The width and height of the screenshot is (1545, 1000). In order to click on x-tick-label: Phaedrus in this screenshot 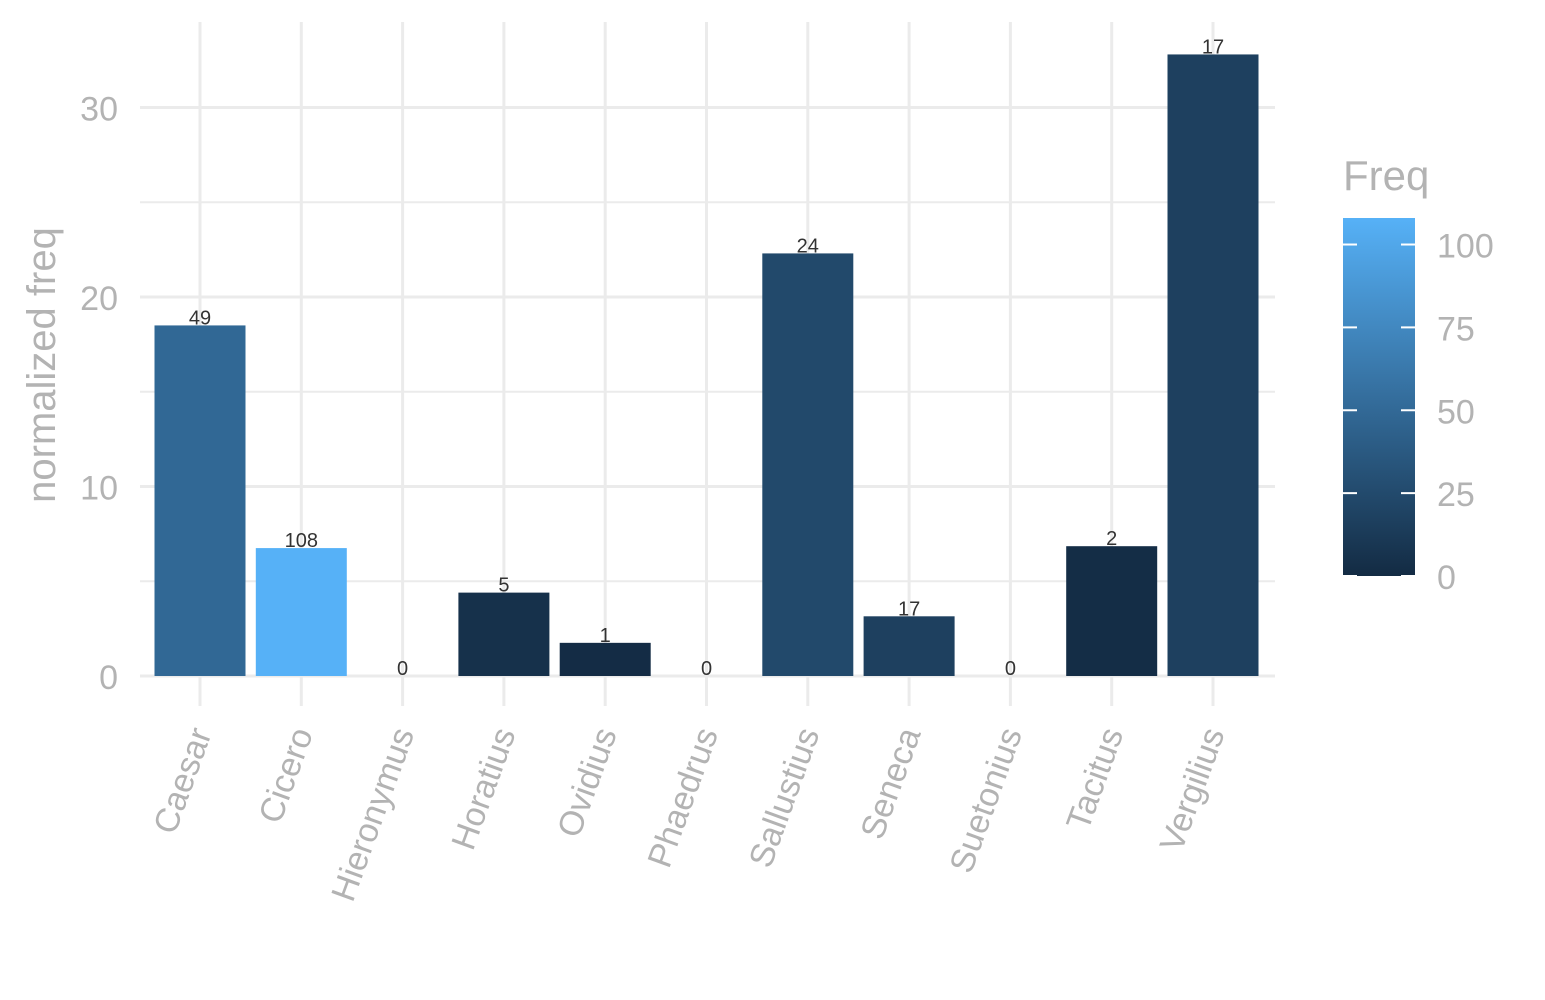, I will do `click(683, 798)`.